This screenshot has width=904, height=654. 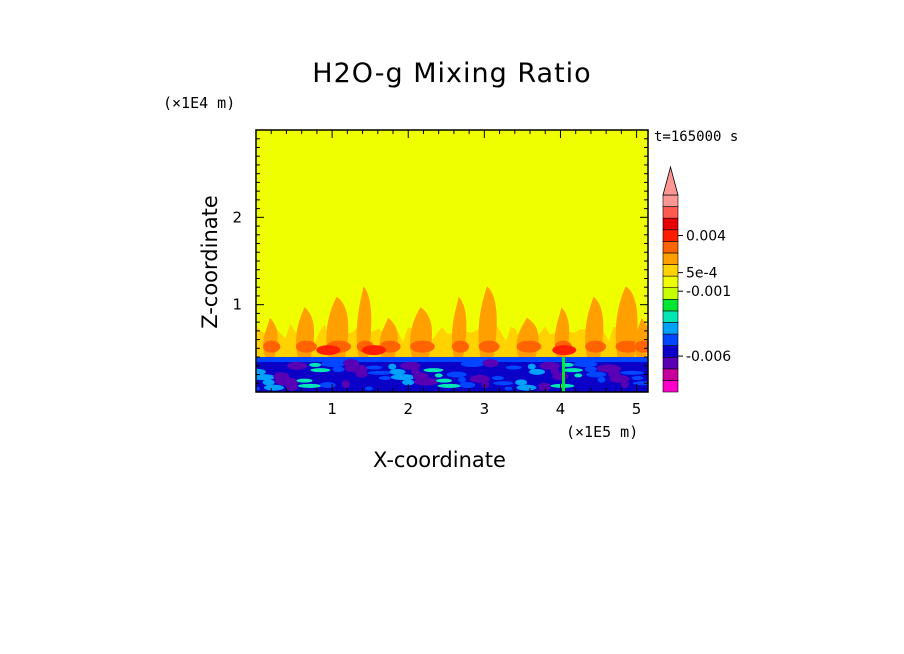 What do you see at coordinates (561, 409) in the screenshot?
I see `x-tick-label: 4` at bounding box center [561, 409].